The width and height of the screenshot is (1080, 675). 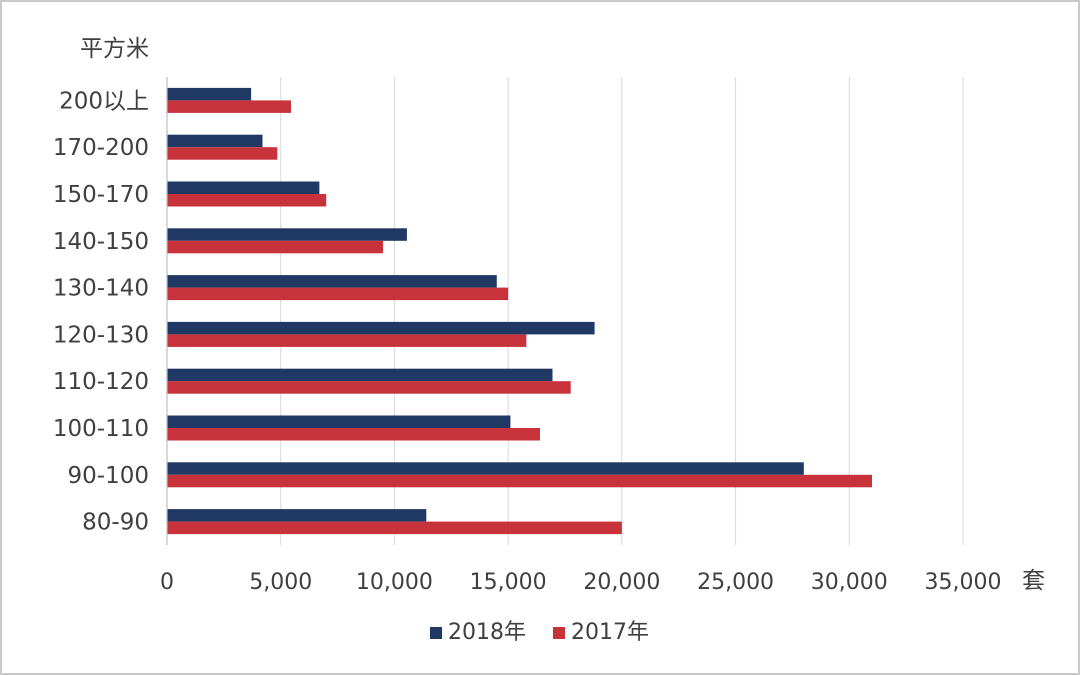 I want to click on category-label: 140-150, so click(x=101, y=242).